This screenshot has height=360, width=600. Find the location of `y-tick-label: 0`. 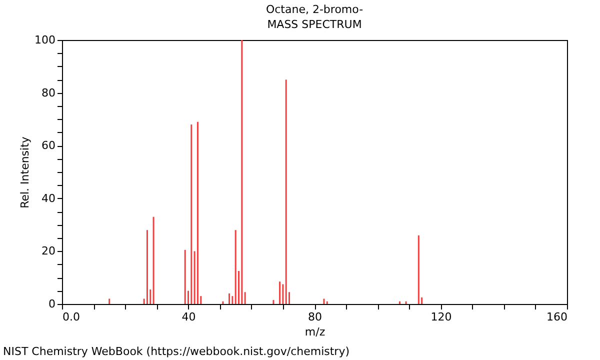

y-tick-label: 0 is located at coordinates (52, 304).